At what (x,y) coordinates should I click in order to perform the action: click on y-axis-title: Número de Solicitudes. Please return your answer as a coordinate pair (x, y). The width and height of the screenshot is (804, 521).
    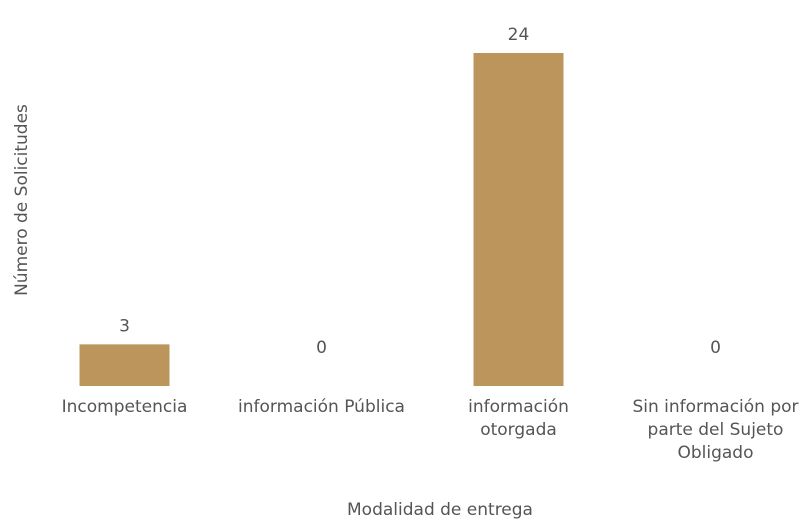
    Looking at the image, I should click on (22, 200).